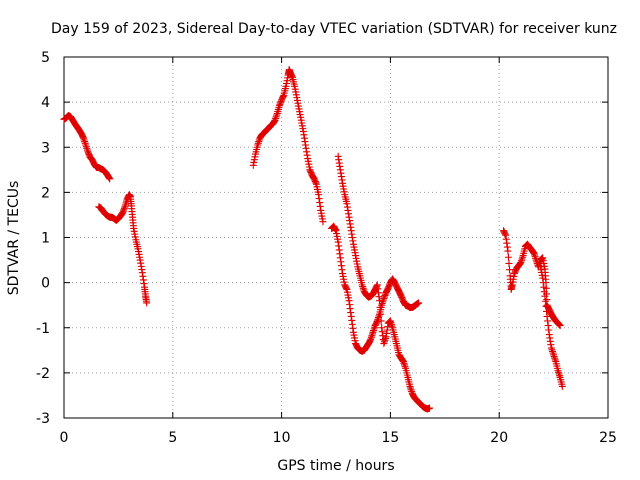  Describe the element at coordinates (43, 419) in the screenshot. I see `y-tick-label: -3` at that location.